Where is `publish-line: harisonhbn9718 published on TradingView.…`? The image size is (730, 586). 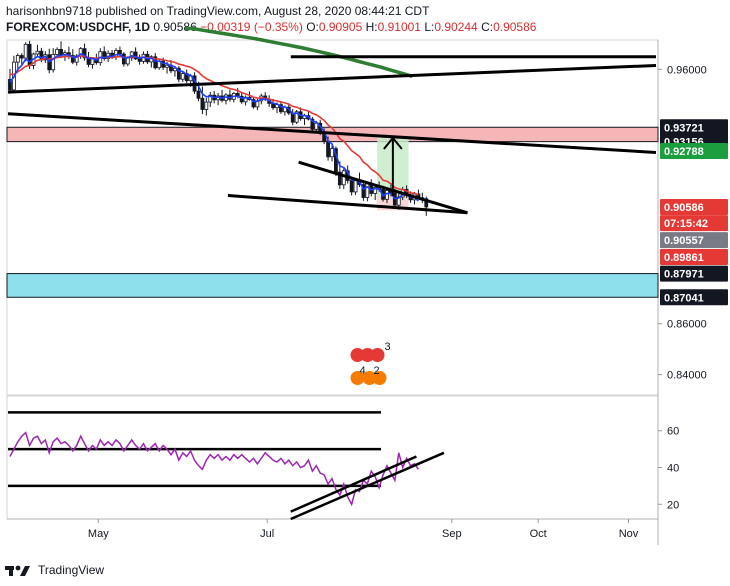
publish-line: harisonhbn9718 published on TradingView.… is located at coordinates (218, 11).